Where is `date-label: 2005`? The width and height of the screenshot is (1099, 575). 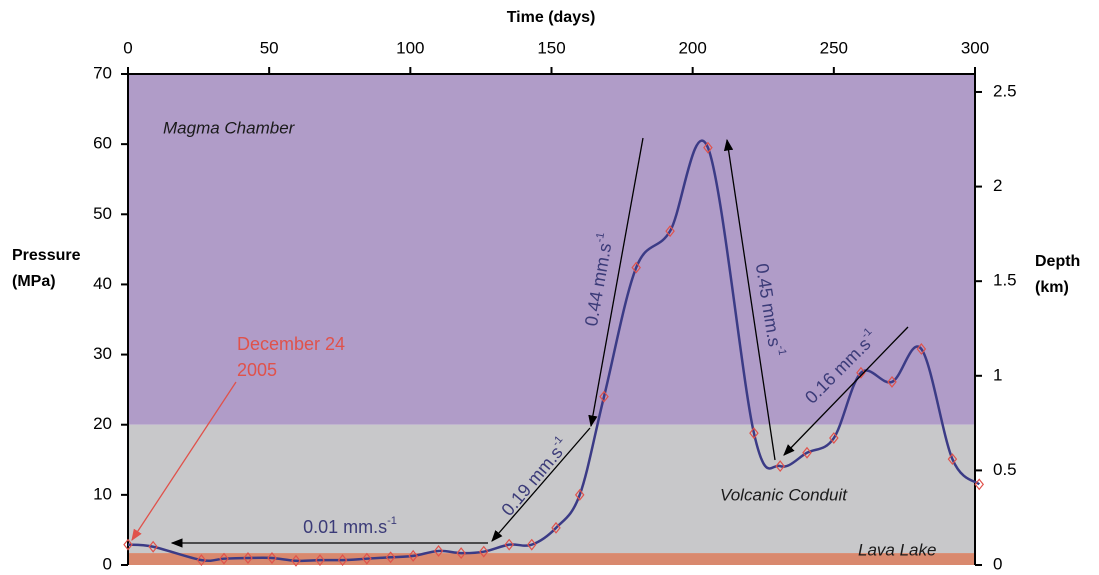
date-label: 2005 is located at coordinates (257, 370).